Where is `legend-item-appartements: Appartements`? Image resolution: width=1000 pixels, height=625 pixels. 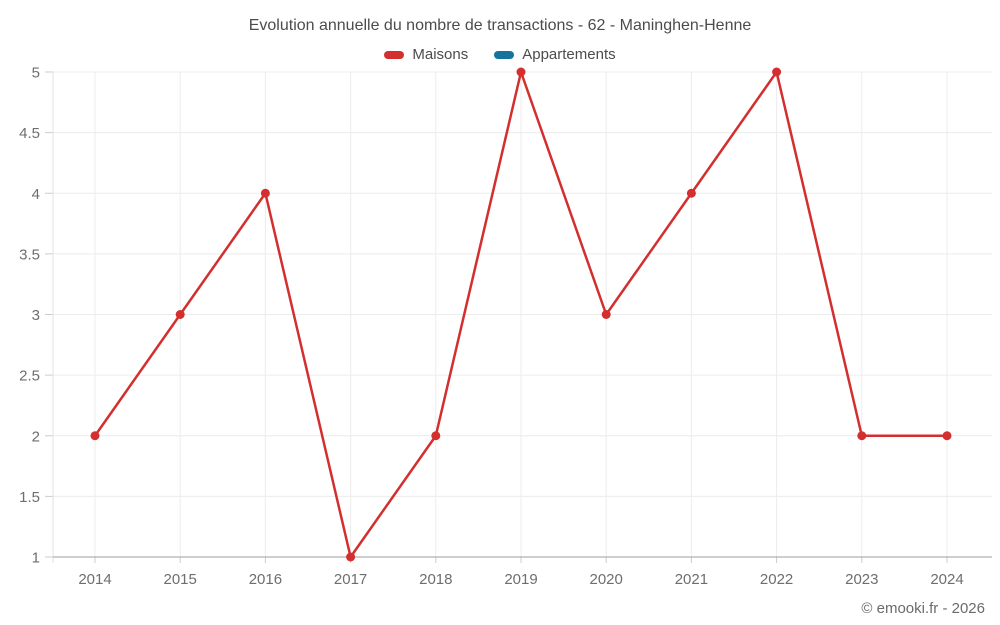
legend-item-appartements: Appartements is located at coordinates (555, 54).